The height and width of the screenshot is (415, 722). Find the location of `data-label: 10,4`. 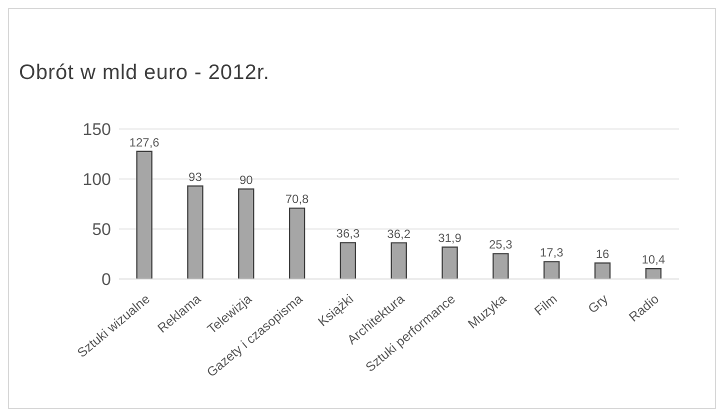

data-label: 10,4 is located at coordinates (654, 259).